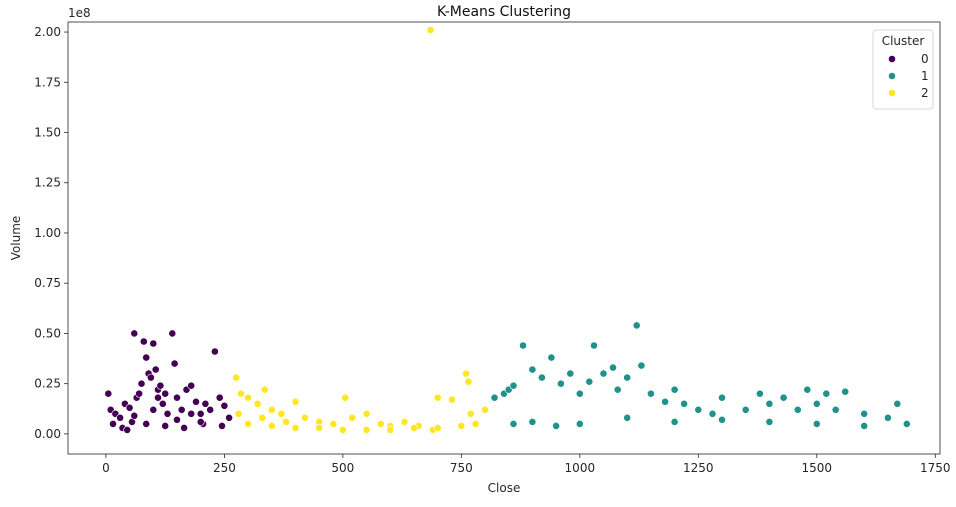 This screenshot has height=507, width=956. What do you see at coordinates (342, 468) in the screenshot?
I see `x-tick-label-2: 500` at bounding box center [342, 468].